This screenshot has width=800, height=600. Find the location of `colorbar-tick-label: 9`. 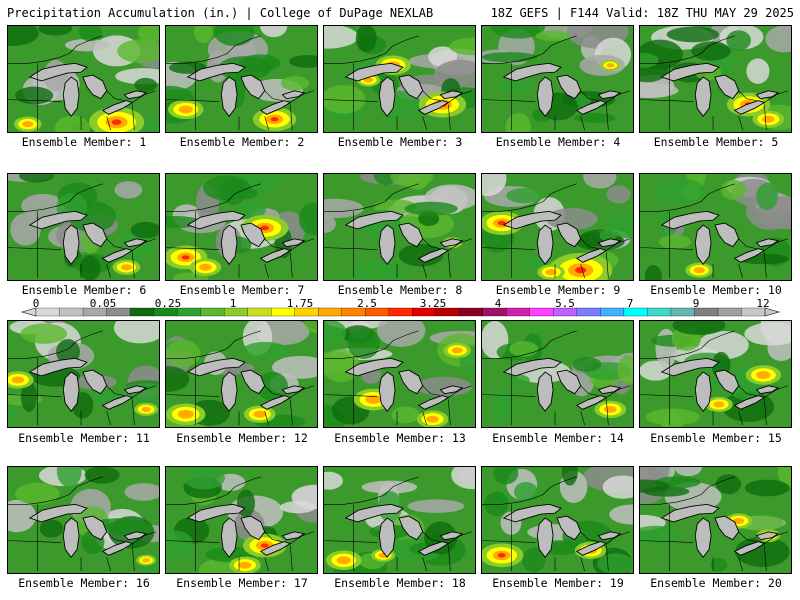

colorbar-tick-label: 9 is located at coordinates (696, 303).